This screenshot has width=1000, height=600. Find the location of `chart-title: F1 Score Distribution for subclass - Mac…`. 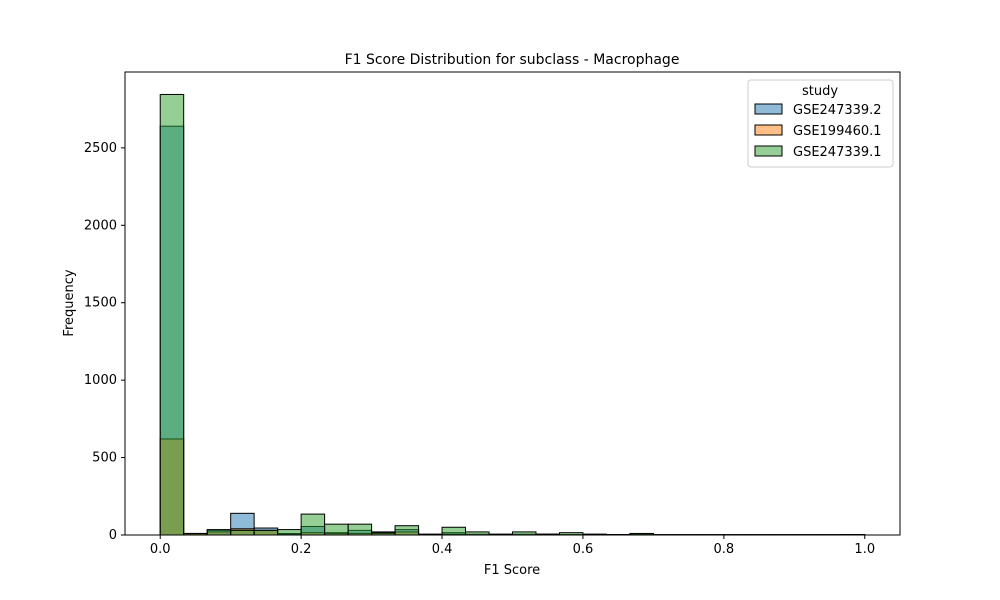

chart-title: F1 Score Distribution for subclass - Mac… is located at coordinates (512, 60).